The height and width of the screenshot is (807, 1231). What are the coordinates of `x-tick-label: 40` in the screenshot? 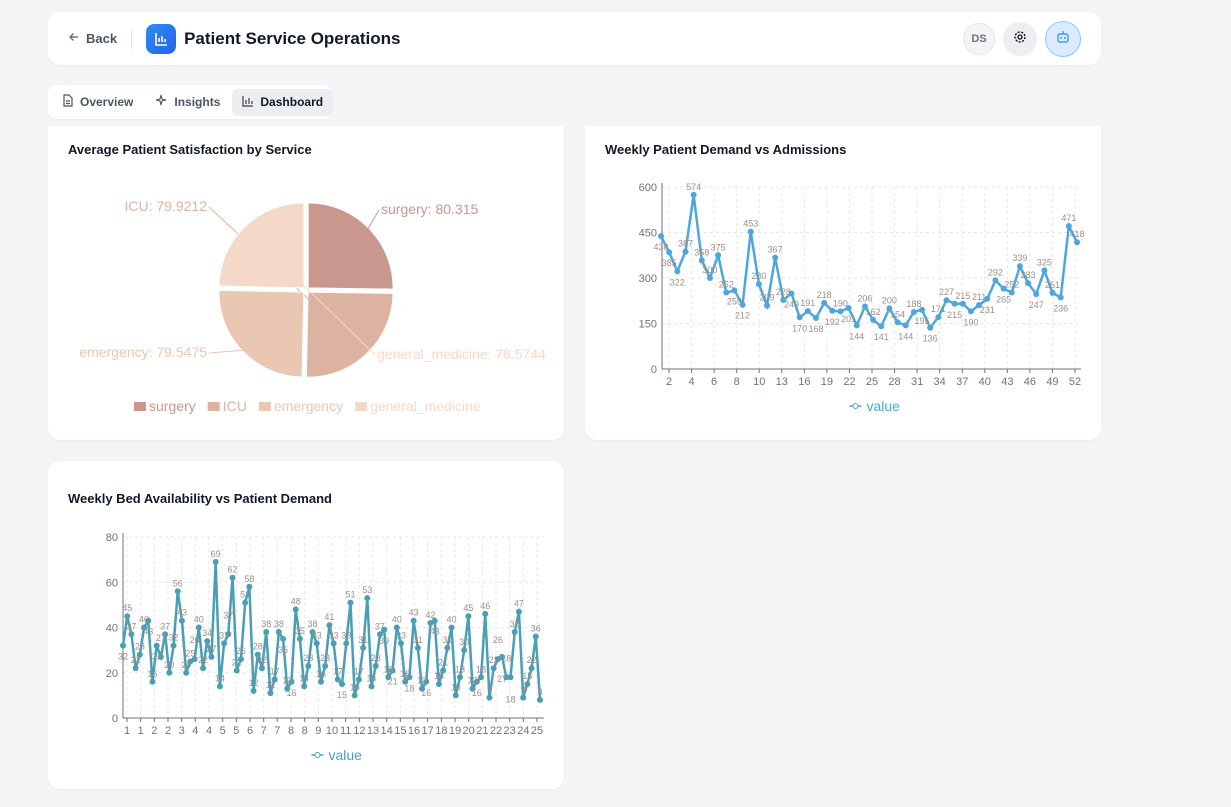 It's located at (985, 382).